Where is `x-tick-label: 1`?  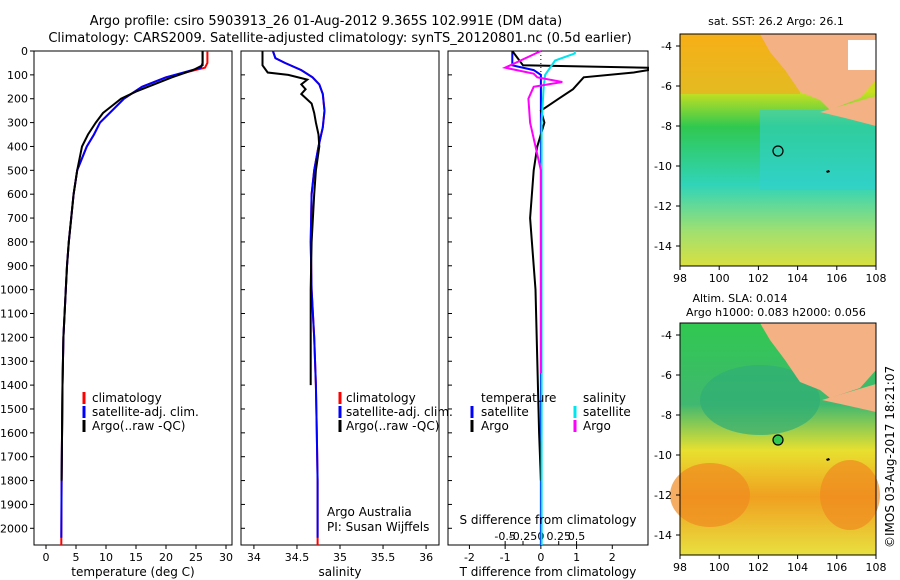 x-tick-label: 1 is located at coordinates (576, 557).